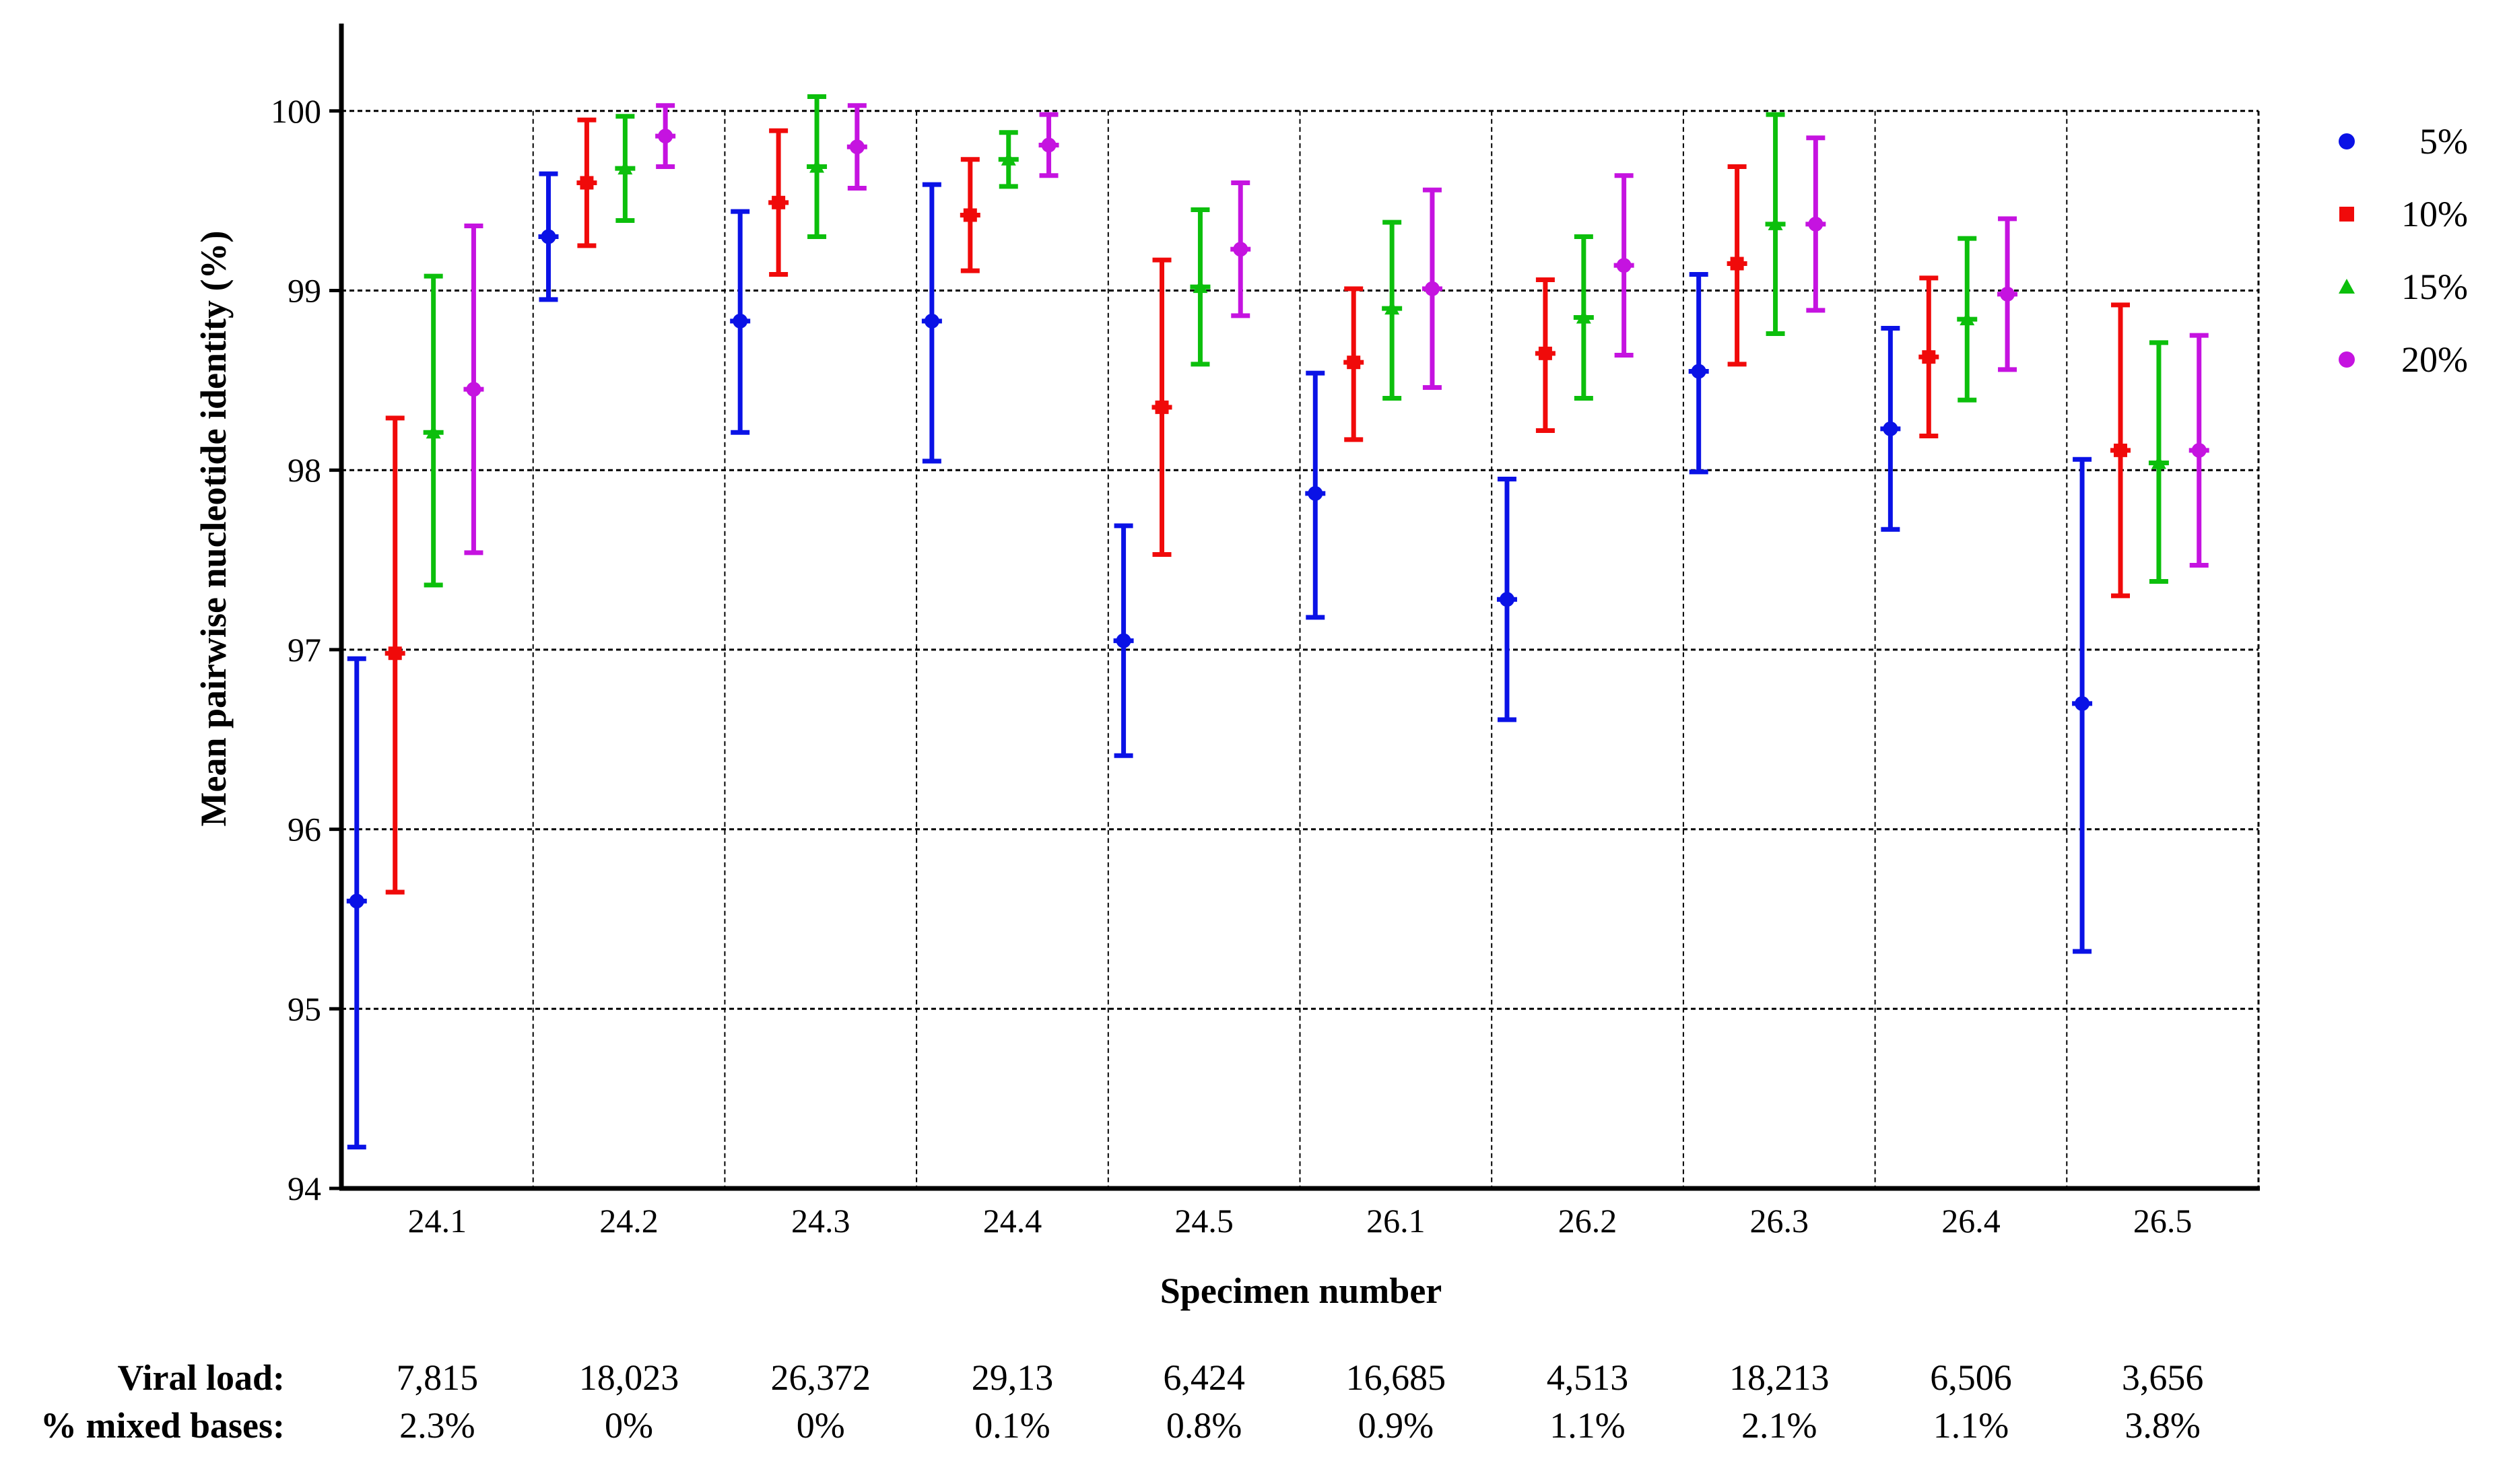  I want to click on y-tick-label: 96, so click(304, 829).